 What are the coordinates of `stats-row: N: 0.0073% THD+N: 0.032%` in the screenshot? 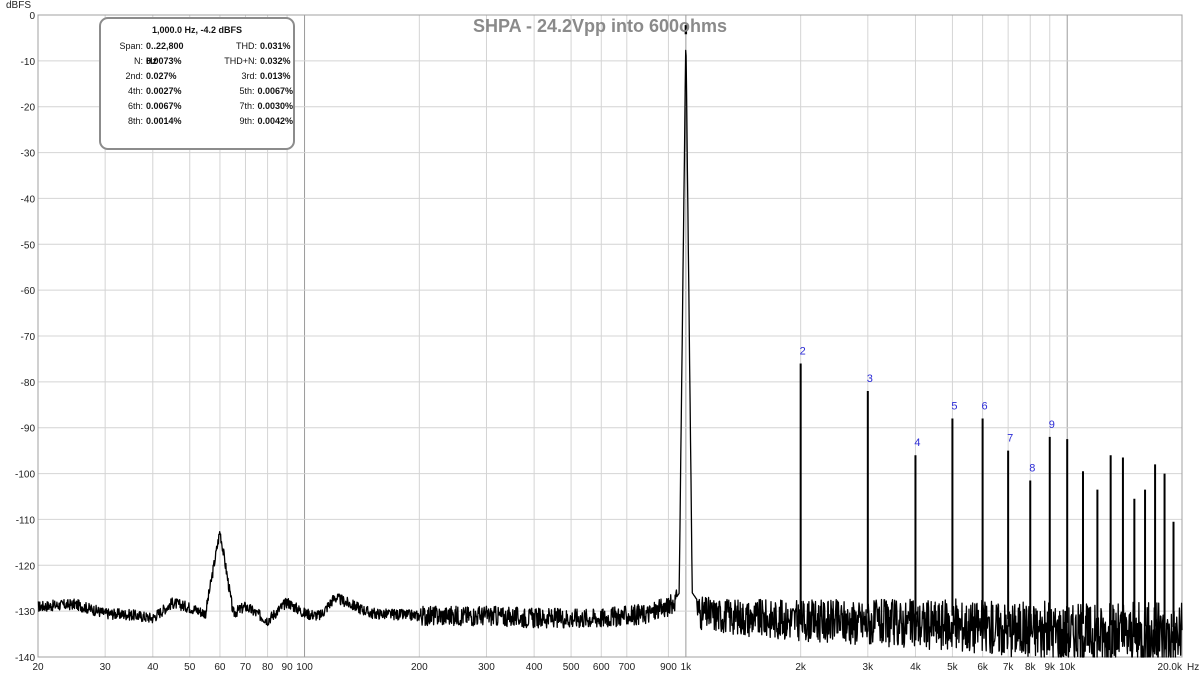 It's located at (197, 61).